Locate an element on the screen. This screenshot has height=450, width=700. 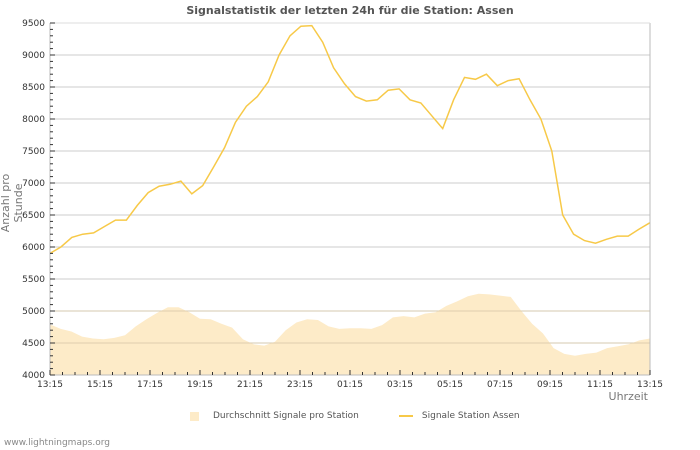
legend-line-swatch is located at coordinates (405, 416).